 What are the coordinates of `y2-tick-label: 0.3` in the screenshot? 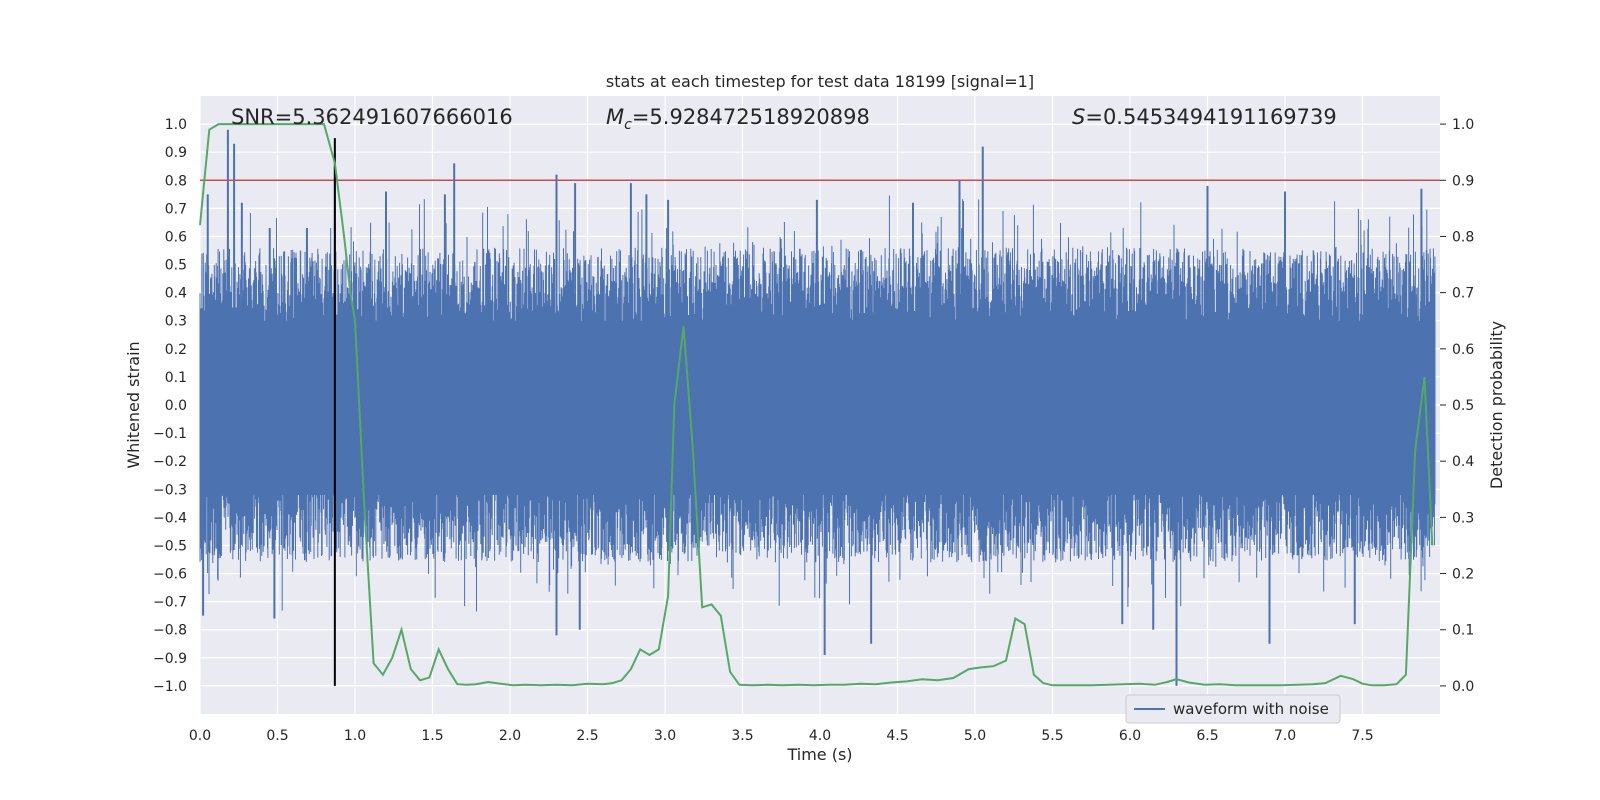 It's located at (1463, 518).